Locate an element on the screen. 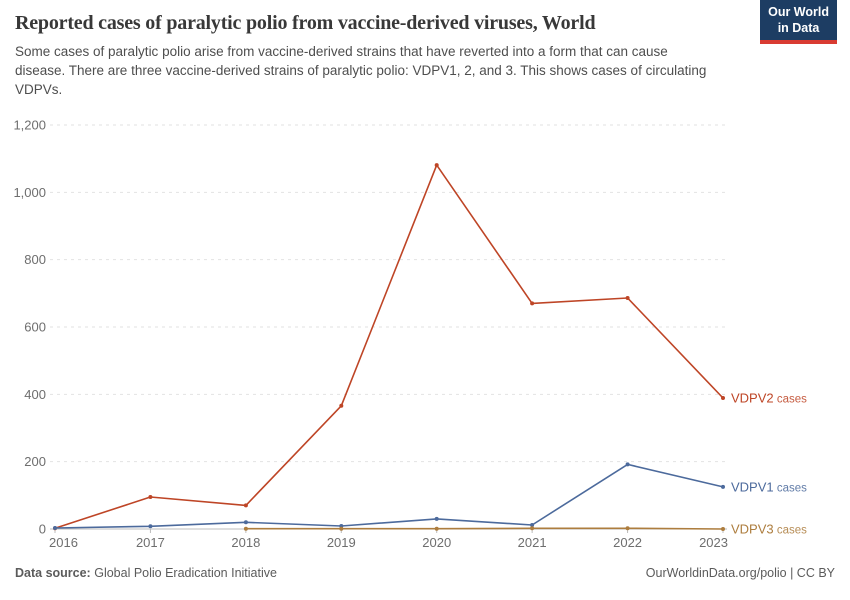  owid-logo-line2: in Data is located at coordinates (798, 27).